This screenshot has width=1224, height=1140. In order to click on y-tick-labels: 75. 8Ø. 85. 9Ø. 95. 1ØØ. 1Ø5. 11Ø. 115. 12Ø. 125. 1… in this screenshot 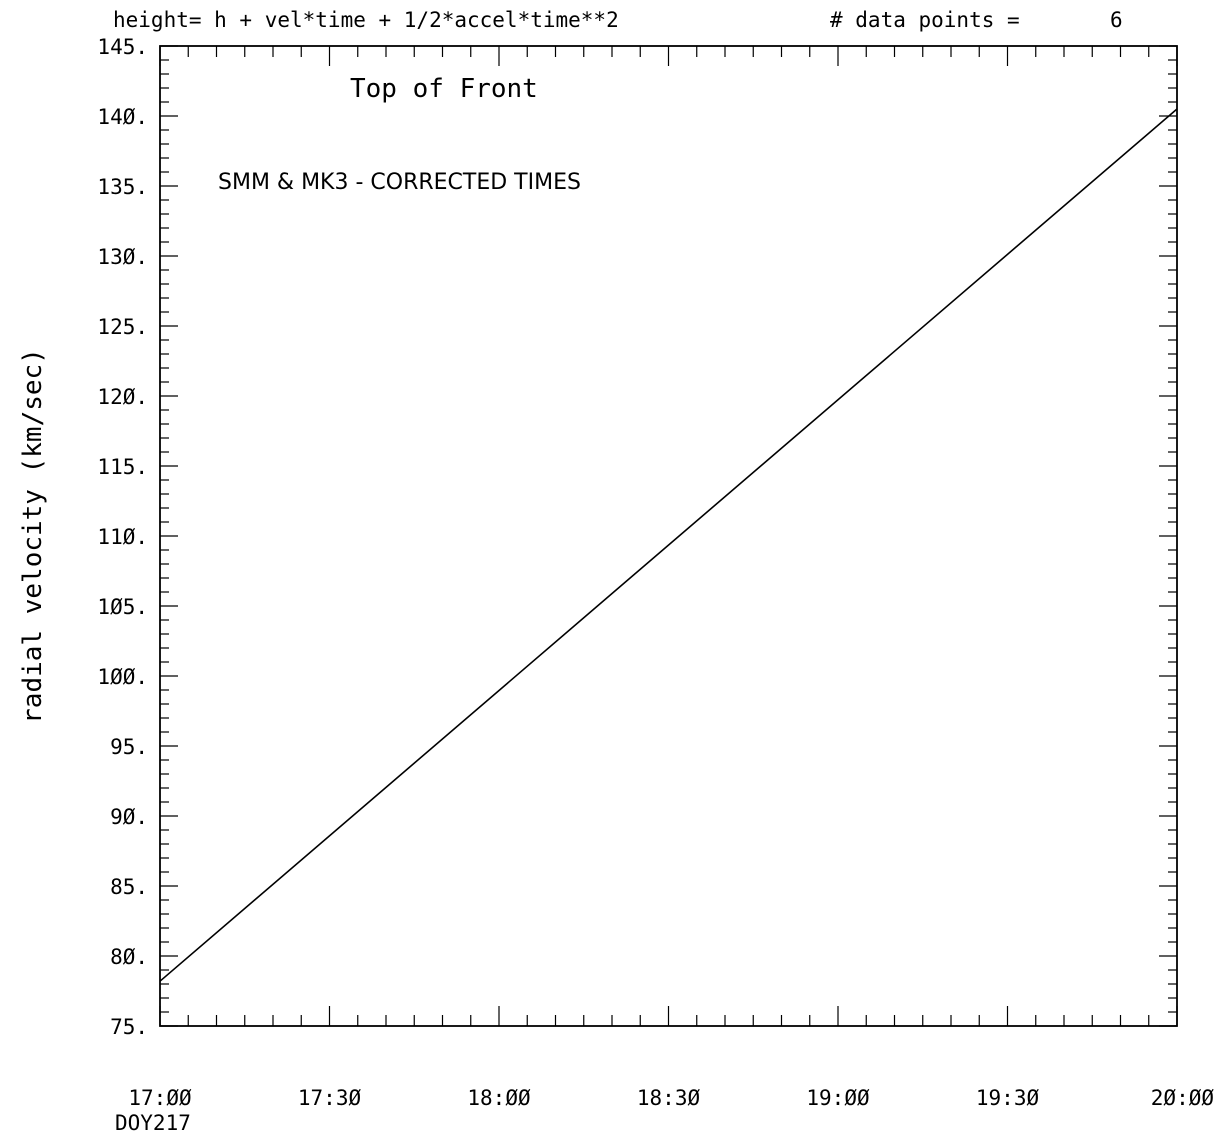, I will do `click(122, 537)`.